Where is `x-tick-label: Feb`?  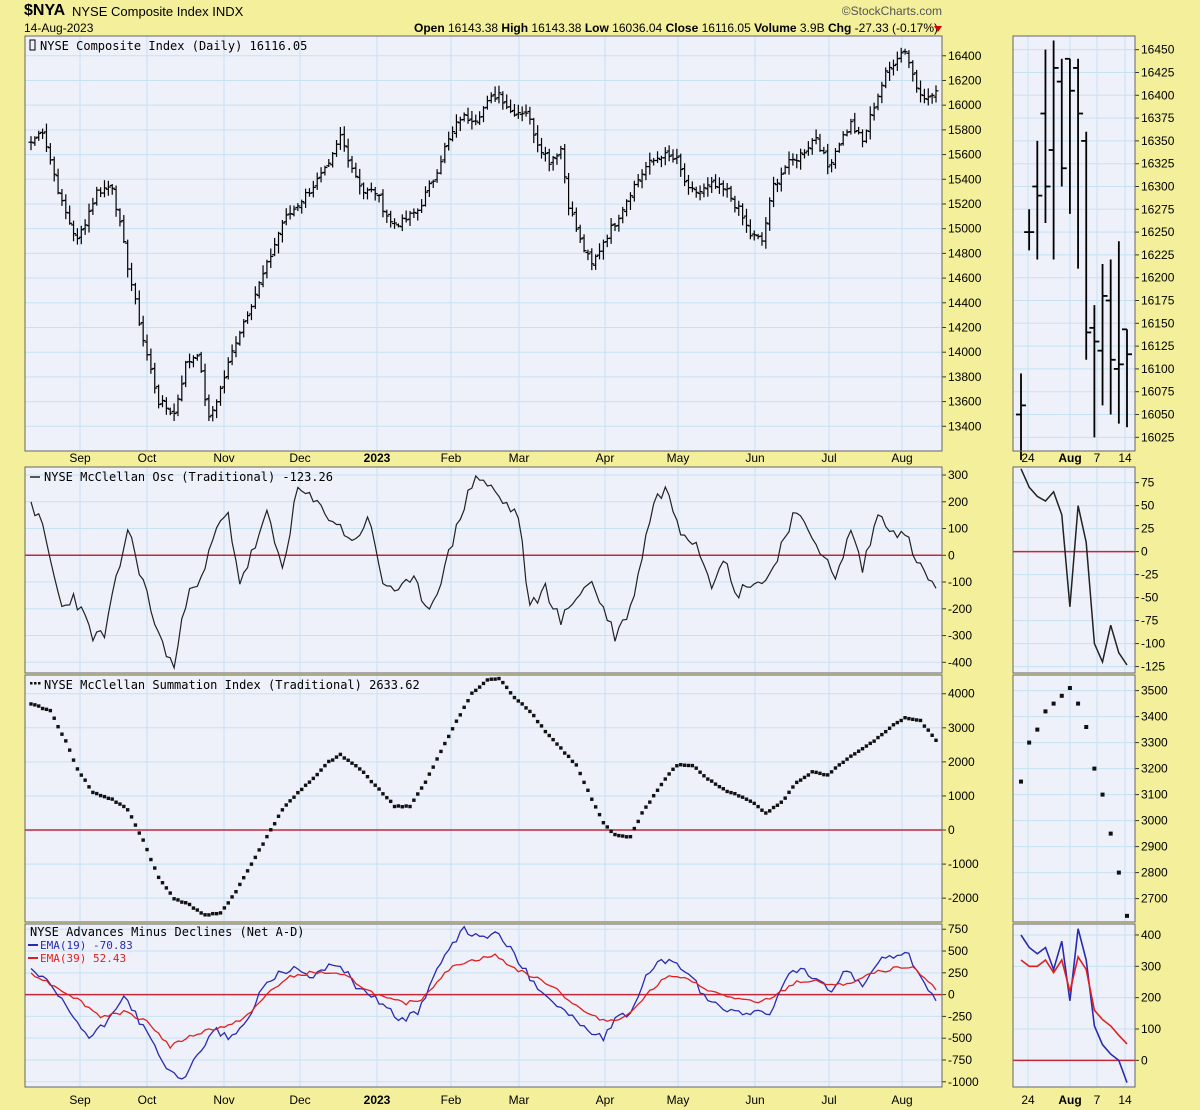
x-tick-label: Feb is located at coordinates (451, 458).